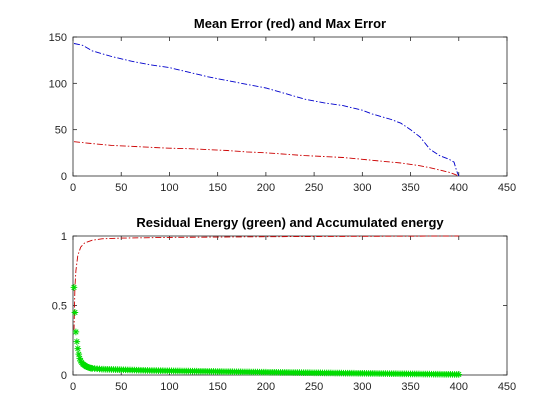 This screenshot has height=420, width=560. I want to click on y-tick-label: 100, so click(58, 84).